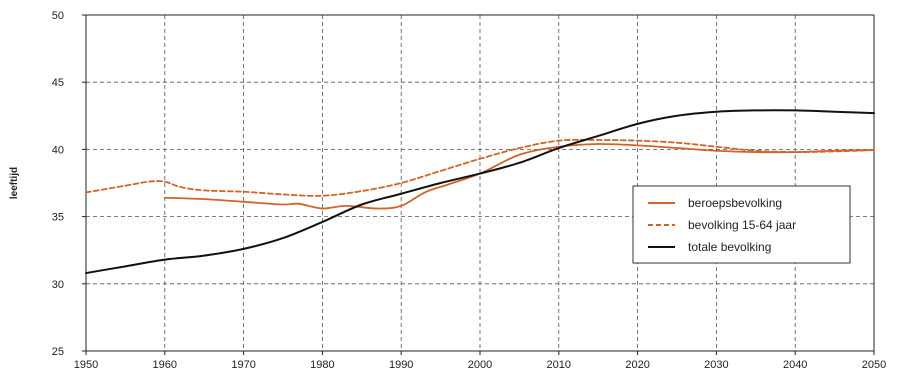  What do you see at coordinates (86, 365) in the screenshot?
I see `x-tick-label-1950: 1950` at bounding box center [86, 365].